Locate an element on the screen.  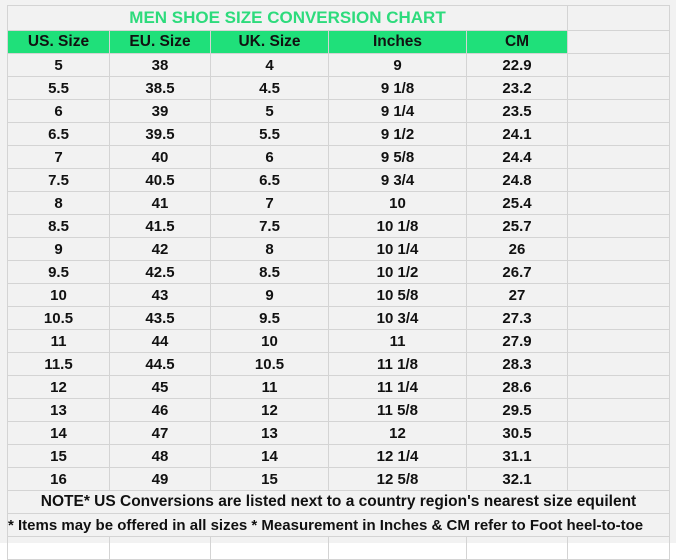
column-header: CM is located at coordinates (517, 42).